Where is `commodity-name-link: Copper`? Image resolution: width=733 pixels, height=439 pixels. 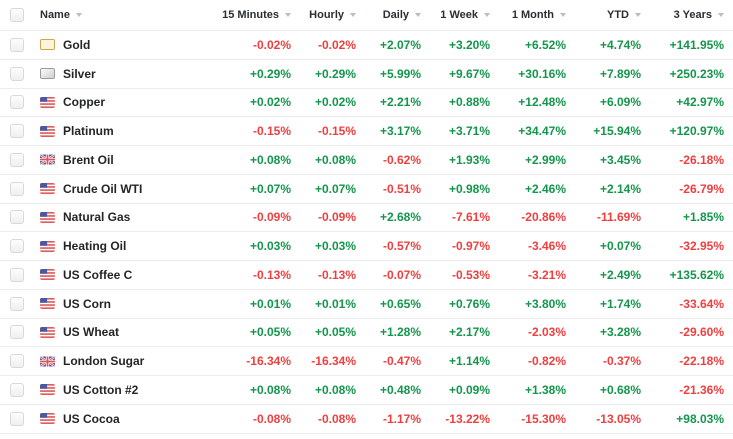 commodity-name-link: Copper is located at coordinates (84, 102).